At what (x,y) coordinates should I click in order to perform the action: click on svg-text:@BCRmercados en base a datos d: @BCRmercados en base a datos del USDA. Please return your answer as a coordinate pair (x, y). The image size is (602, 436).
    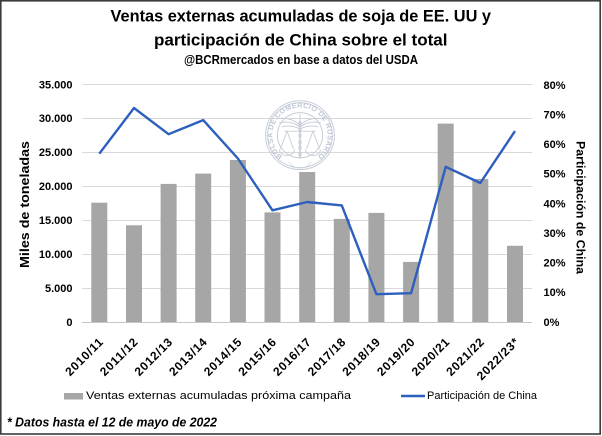
    Looking at the image, I should click on (301, 59).